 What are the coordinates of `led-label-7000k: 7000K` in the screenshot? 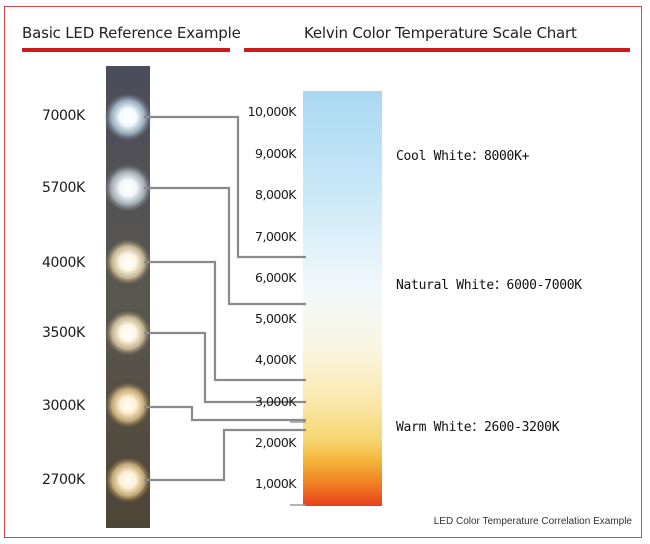 It's located at (63, 116).